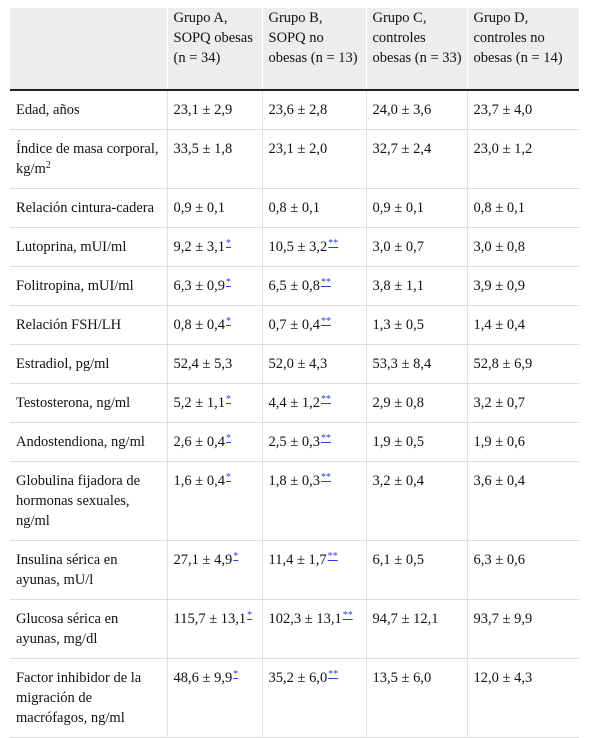 The image size is (590, 738). Describe the element at coordinates (522, 501) in the screenshot. I see `cell-grupo-d: 3,6 ± 0,4` at that location.